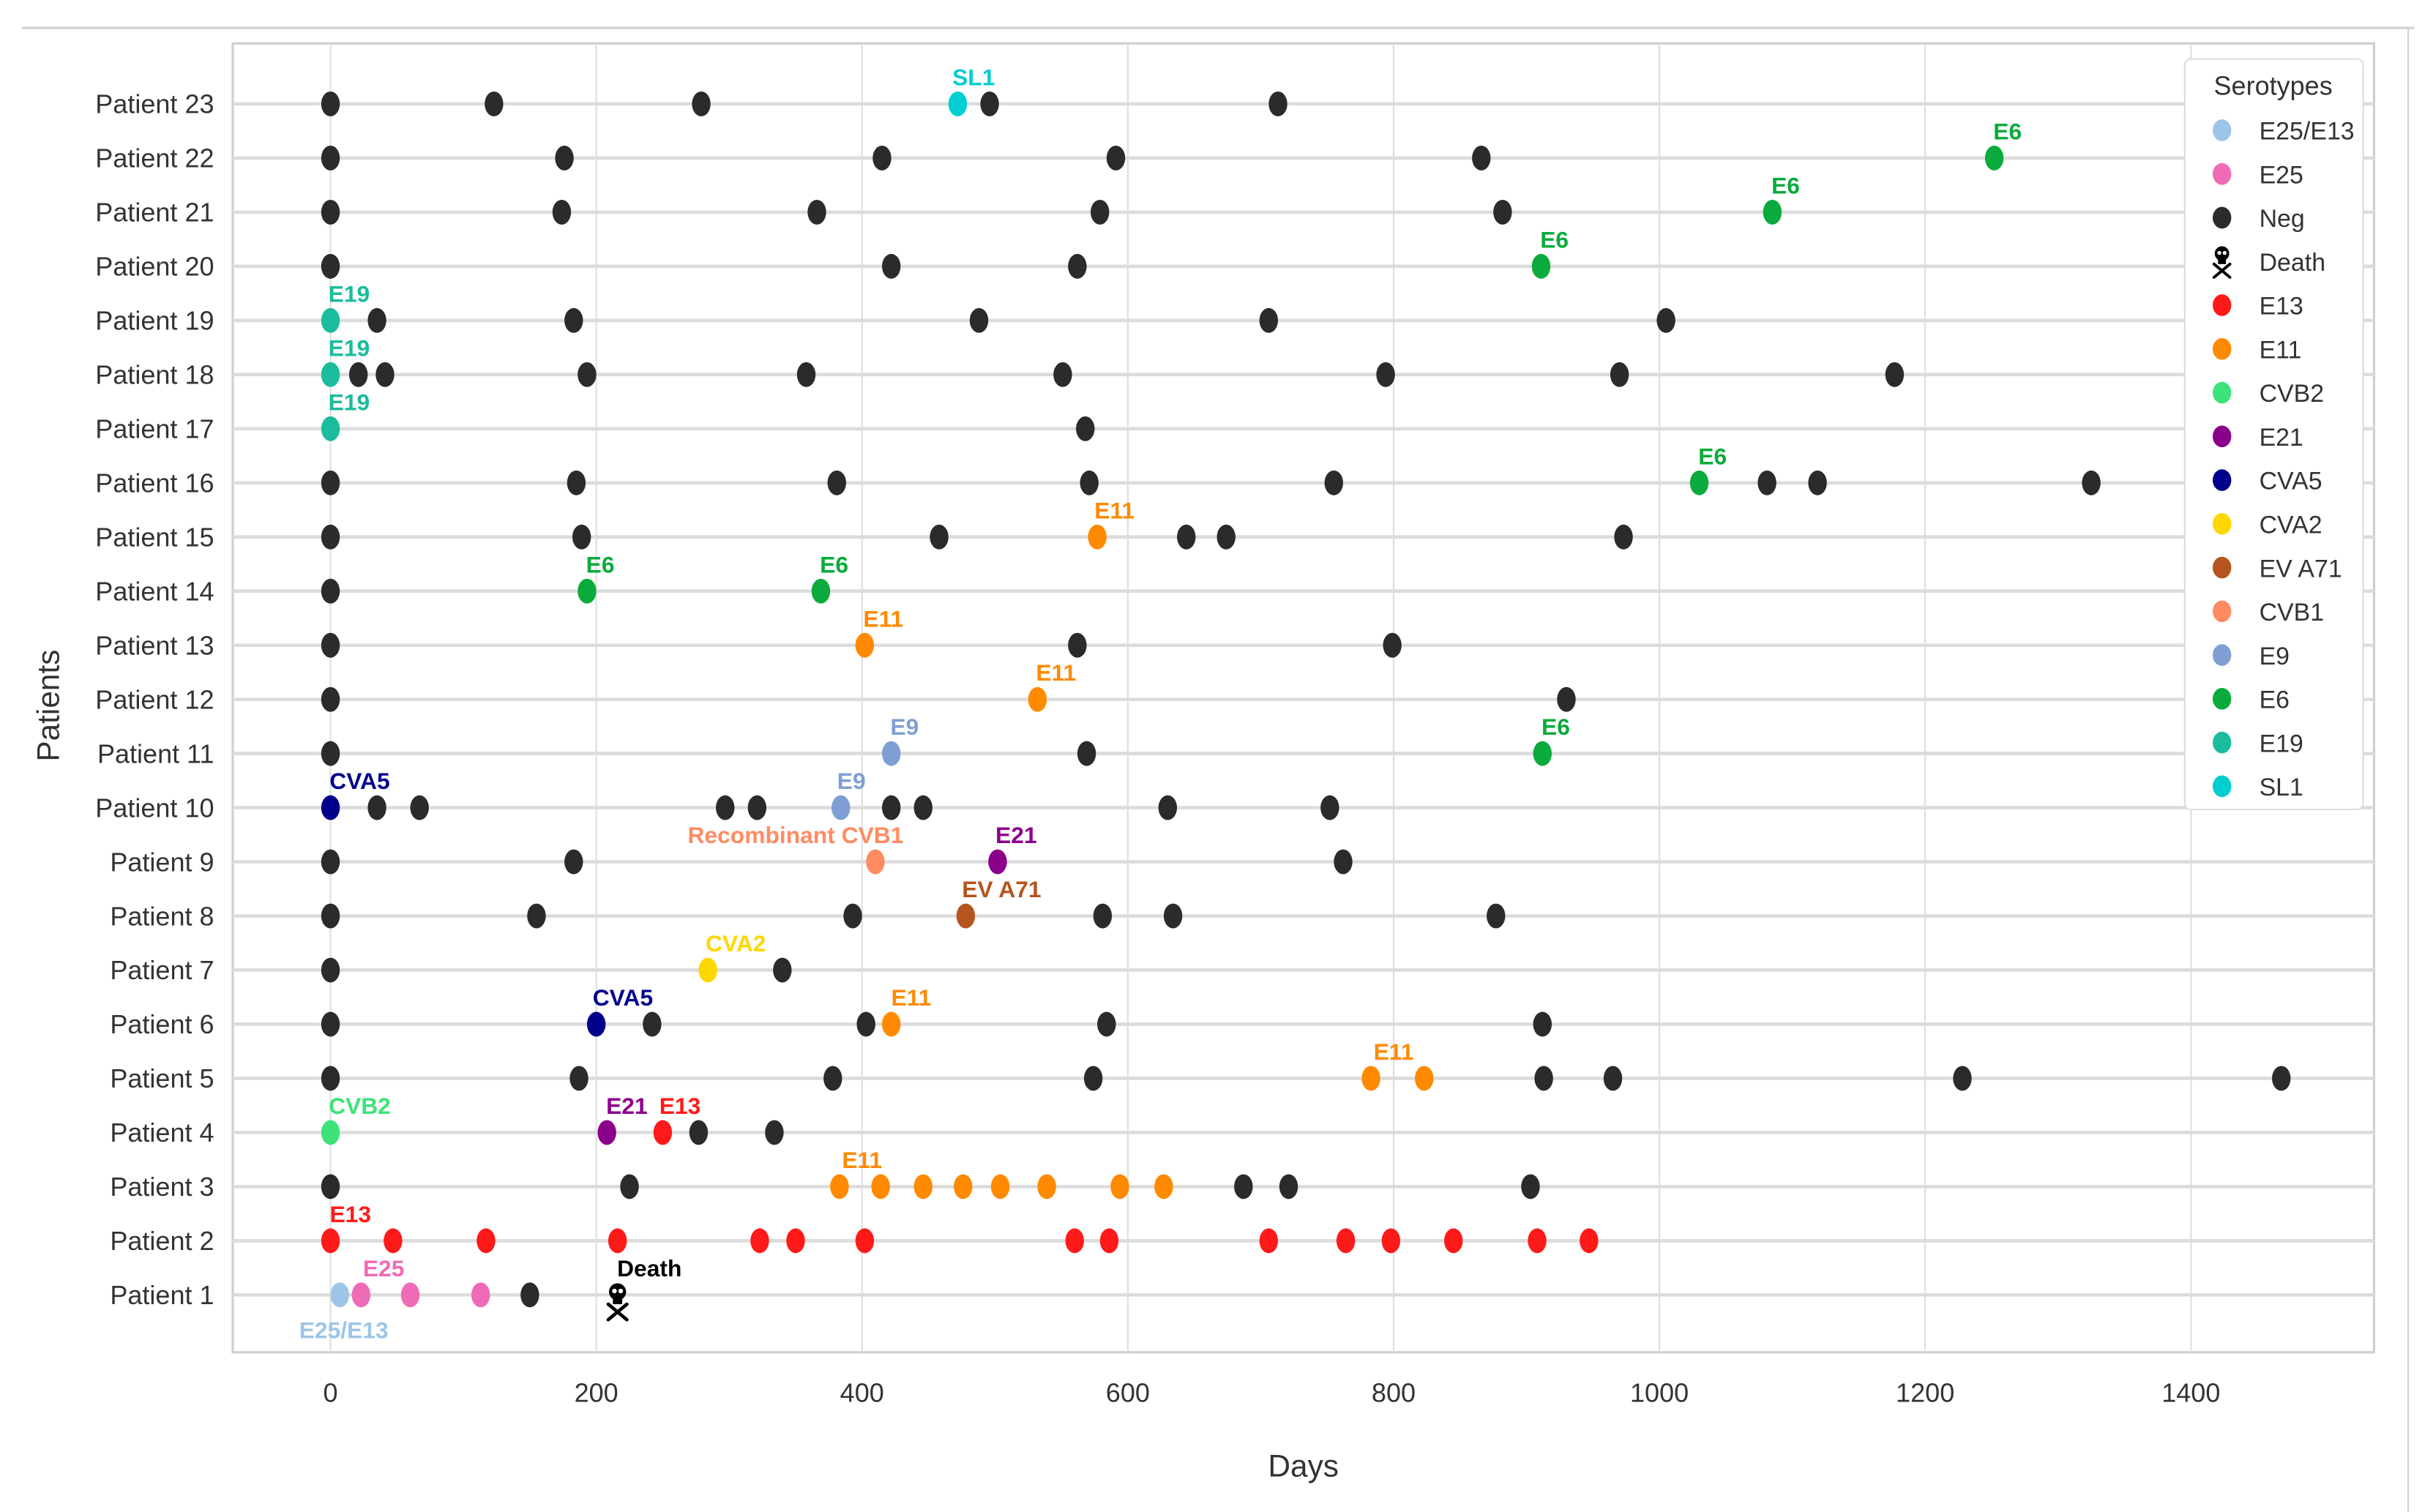 The width and height of the screenshot is (2433, 1512). Describe the element at coordinates (154, 375) in the screenshot. I see `y-tick-label: Patient 18` at that location.